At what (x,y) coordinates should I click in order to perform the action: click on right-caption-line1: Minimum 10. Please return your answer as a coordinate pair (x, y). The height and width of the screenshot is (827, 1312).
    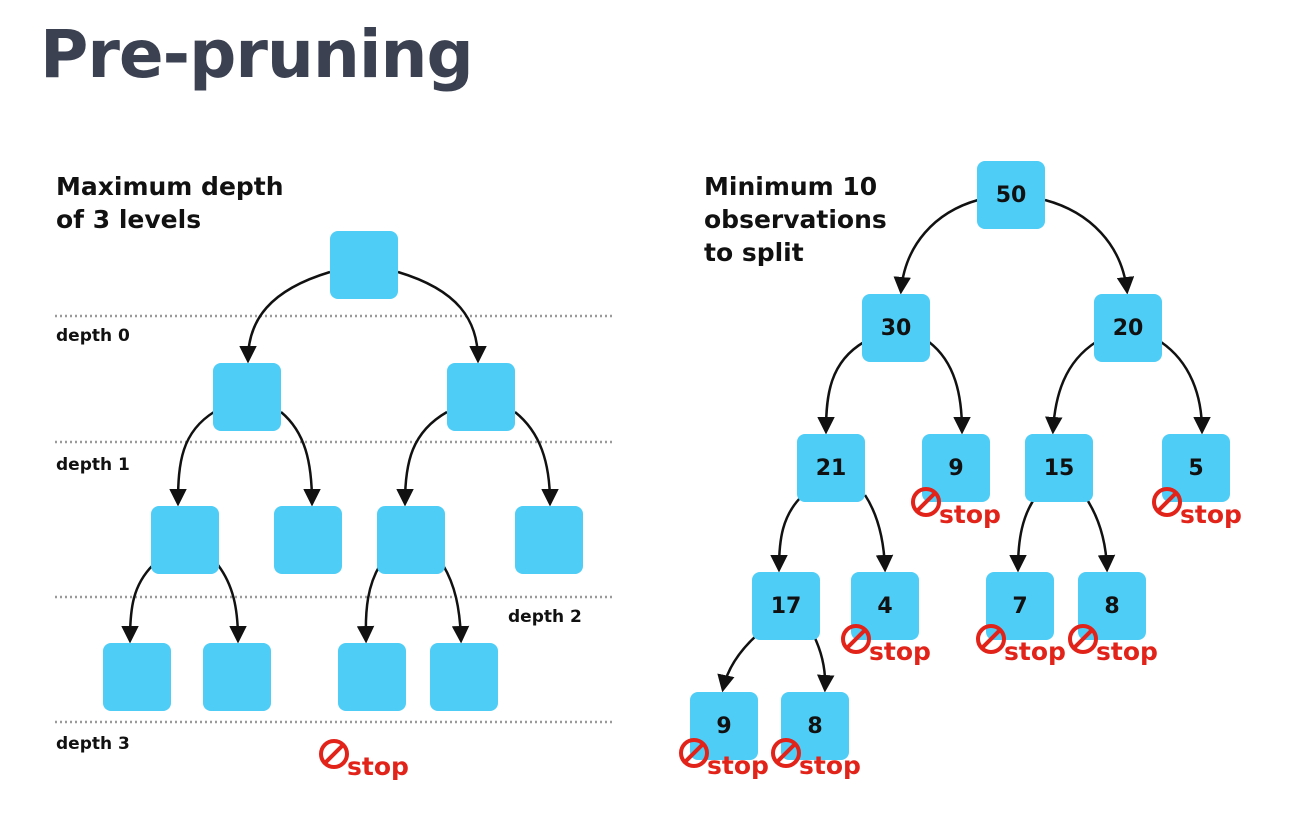
    Looking at the image, I should click on (791, 186).